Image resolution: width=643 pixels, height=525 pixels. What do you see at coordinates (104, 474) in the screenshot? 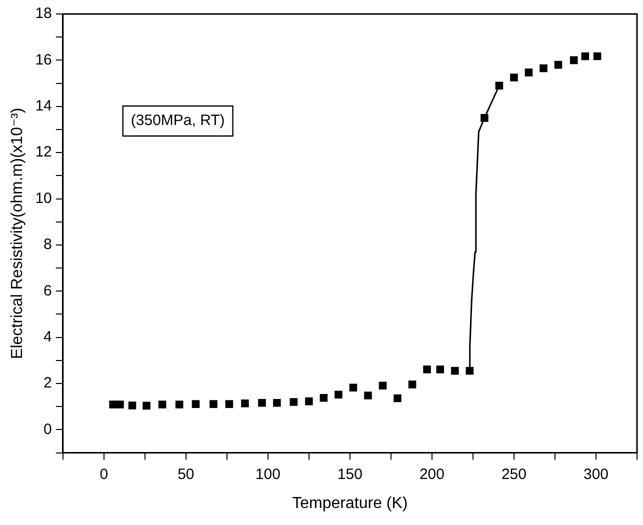
I see `x-tick-label: 0` at bounding box center [104, 474].